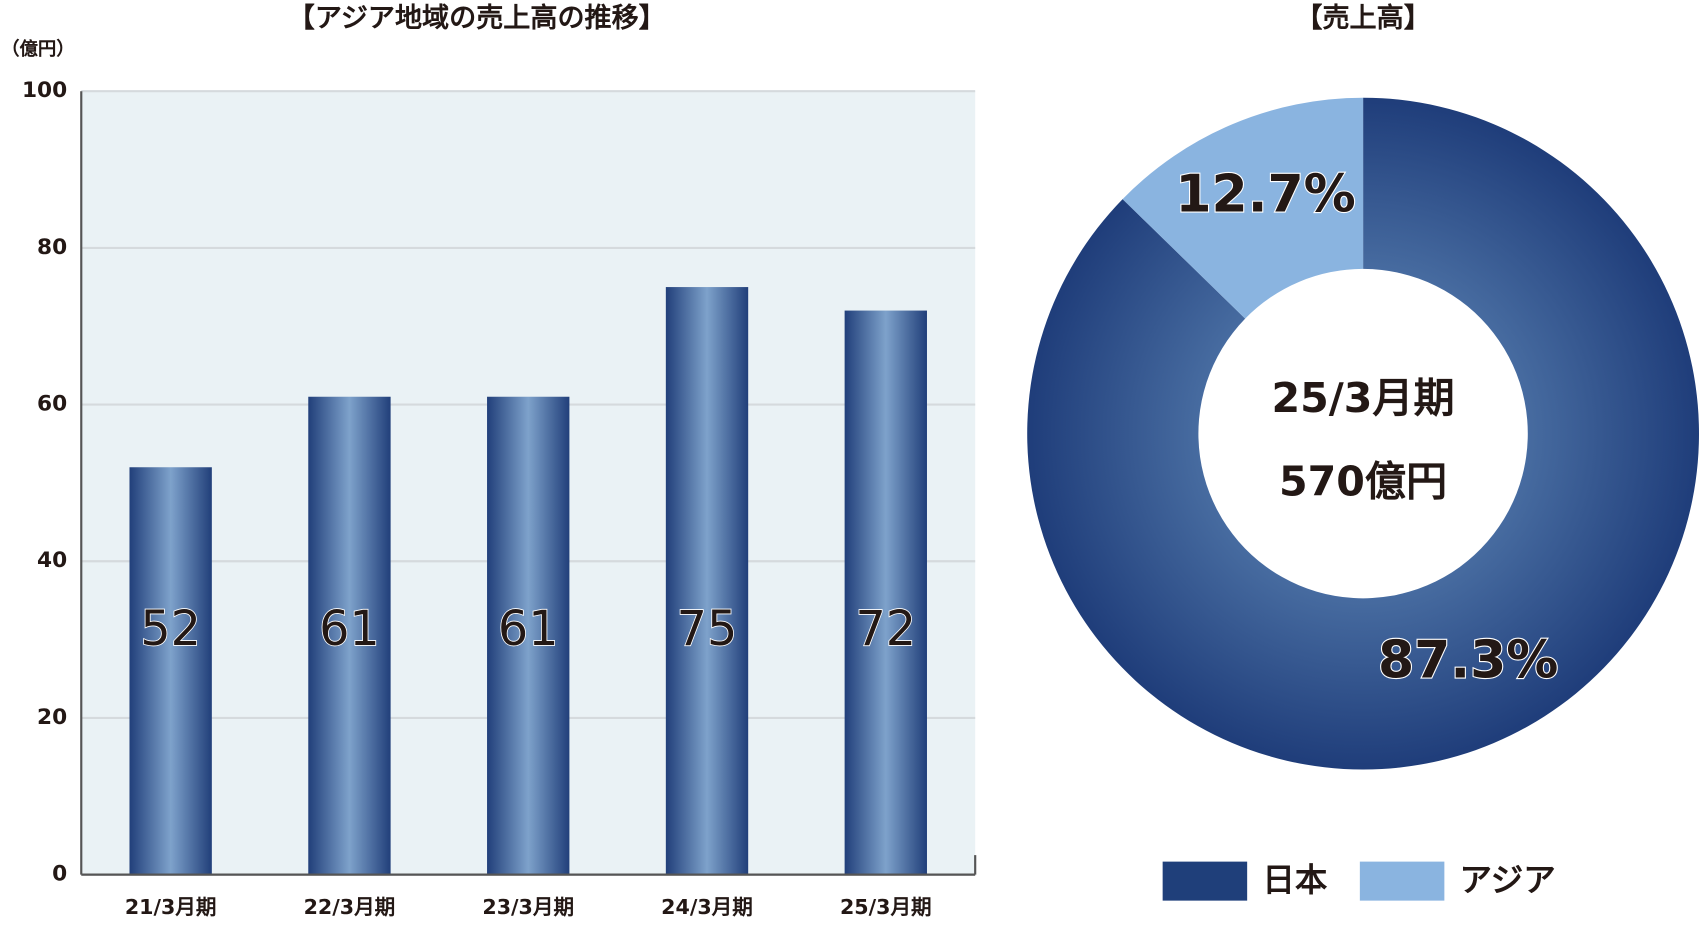 Image resolution: width=1699 pixels, height=942 pixels. What do you see at coordinates (885, 629) in the screenshot?
I see `value-label: 72` at bounding box center [885, 629].